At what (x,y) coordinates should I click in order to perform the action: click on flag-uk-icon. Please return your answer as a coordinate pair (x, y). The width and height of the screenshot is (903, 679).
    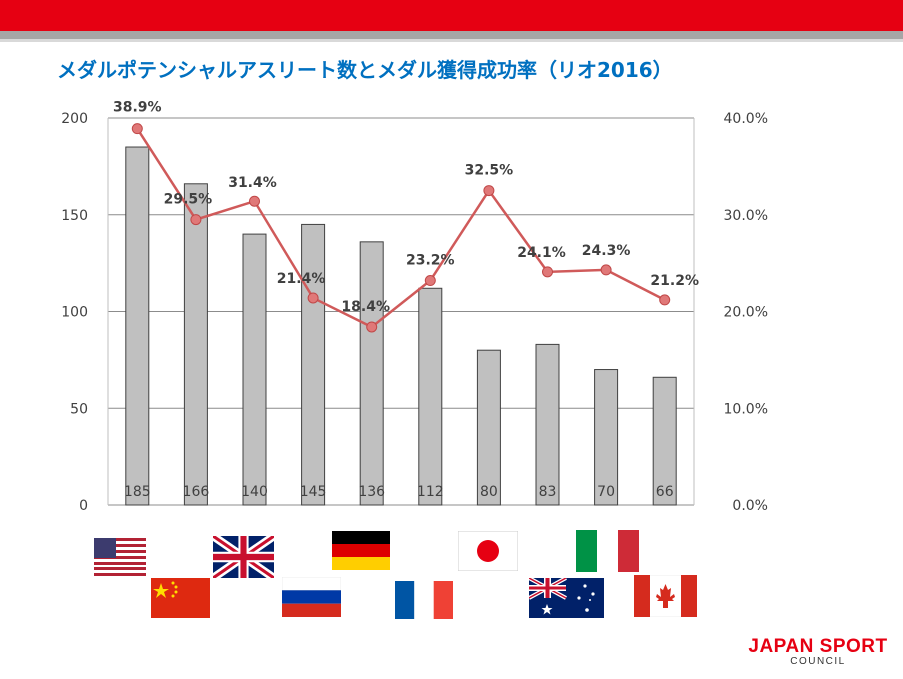
    Looking at the image, I should click on (243, 557).